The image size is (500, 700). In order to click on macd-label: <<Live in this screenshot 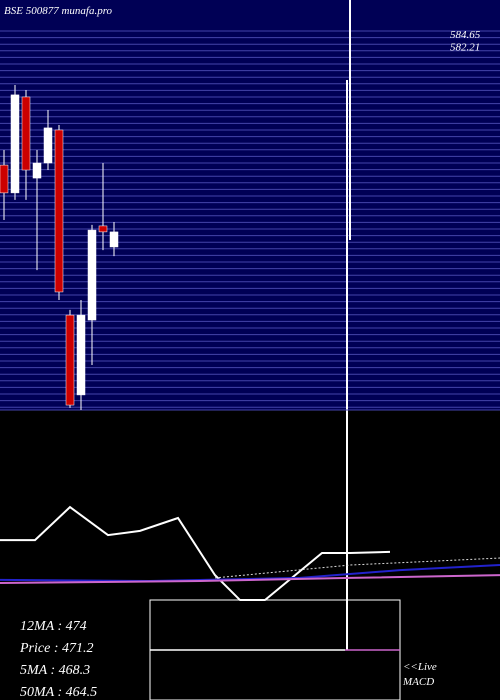, I will do `click(420, 667)`.